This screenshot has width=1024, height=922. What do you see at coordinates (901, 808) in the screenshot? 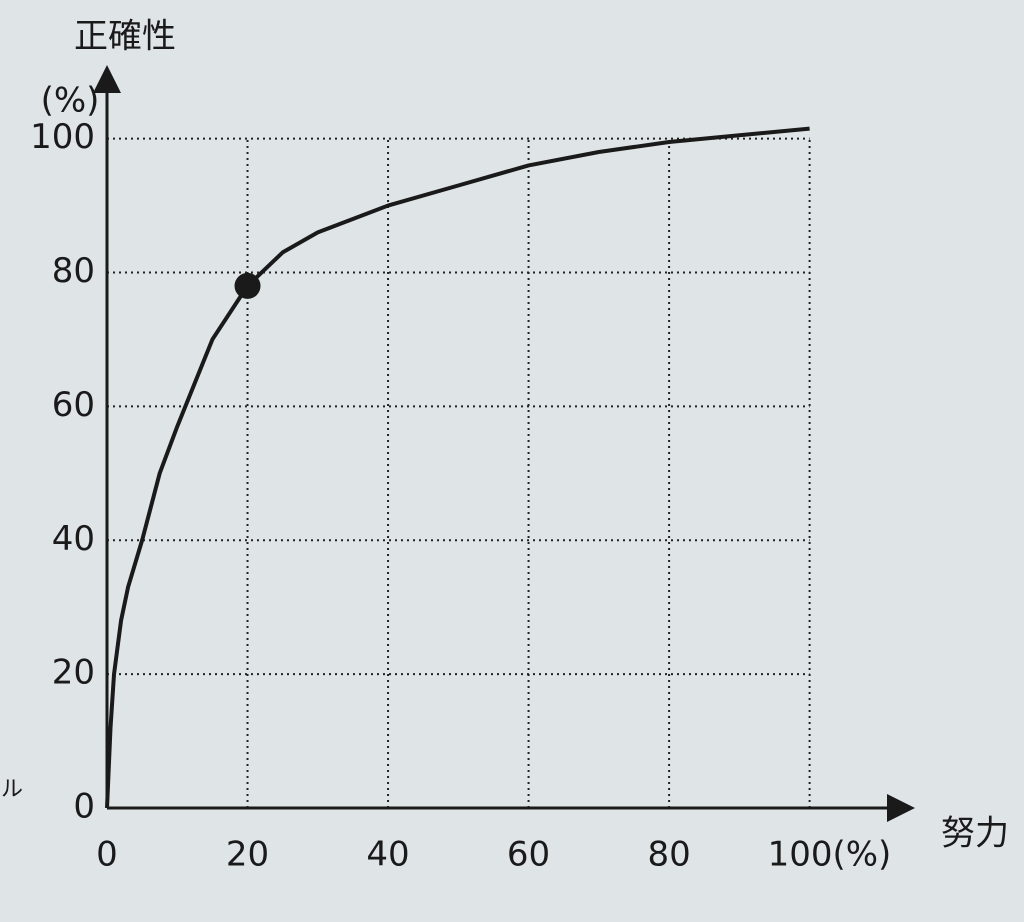
I see `x-axis-arrow` at bounding box center [901, 808].